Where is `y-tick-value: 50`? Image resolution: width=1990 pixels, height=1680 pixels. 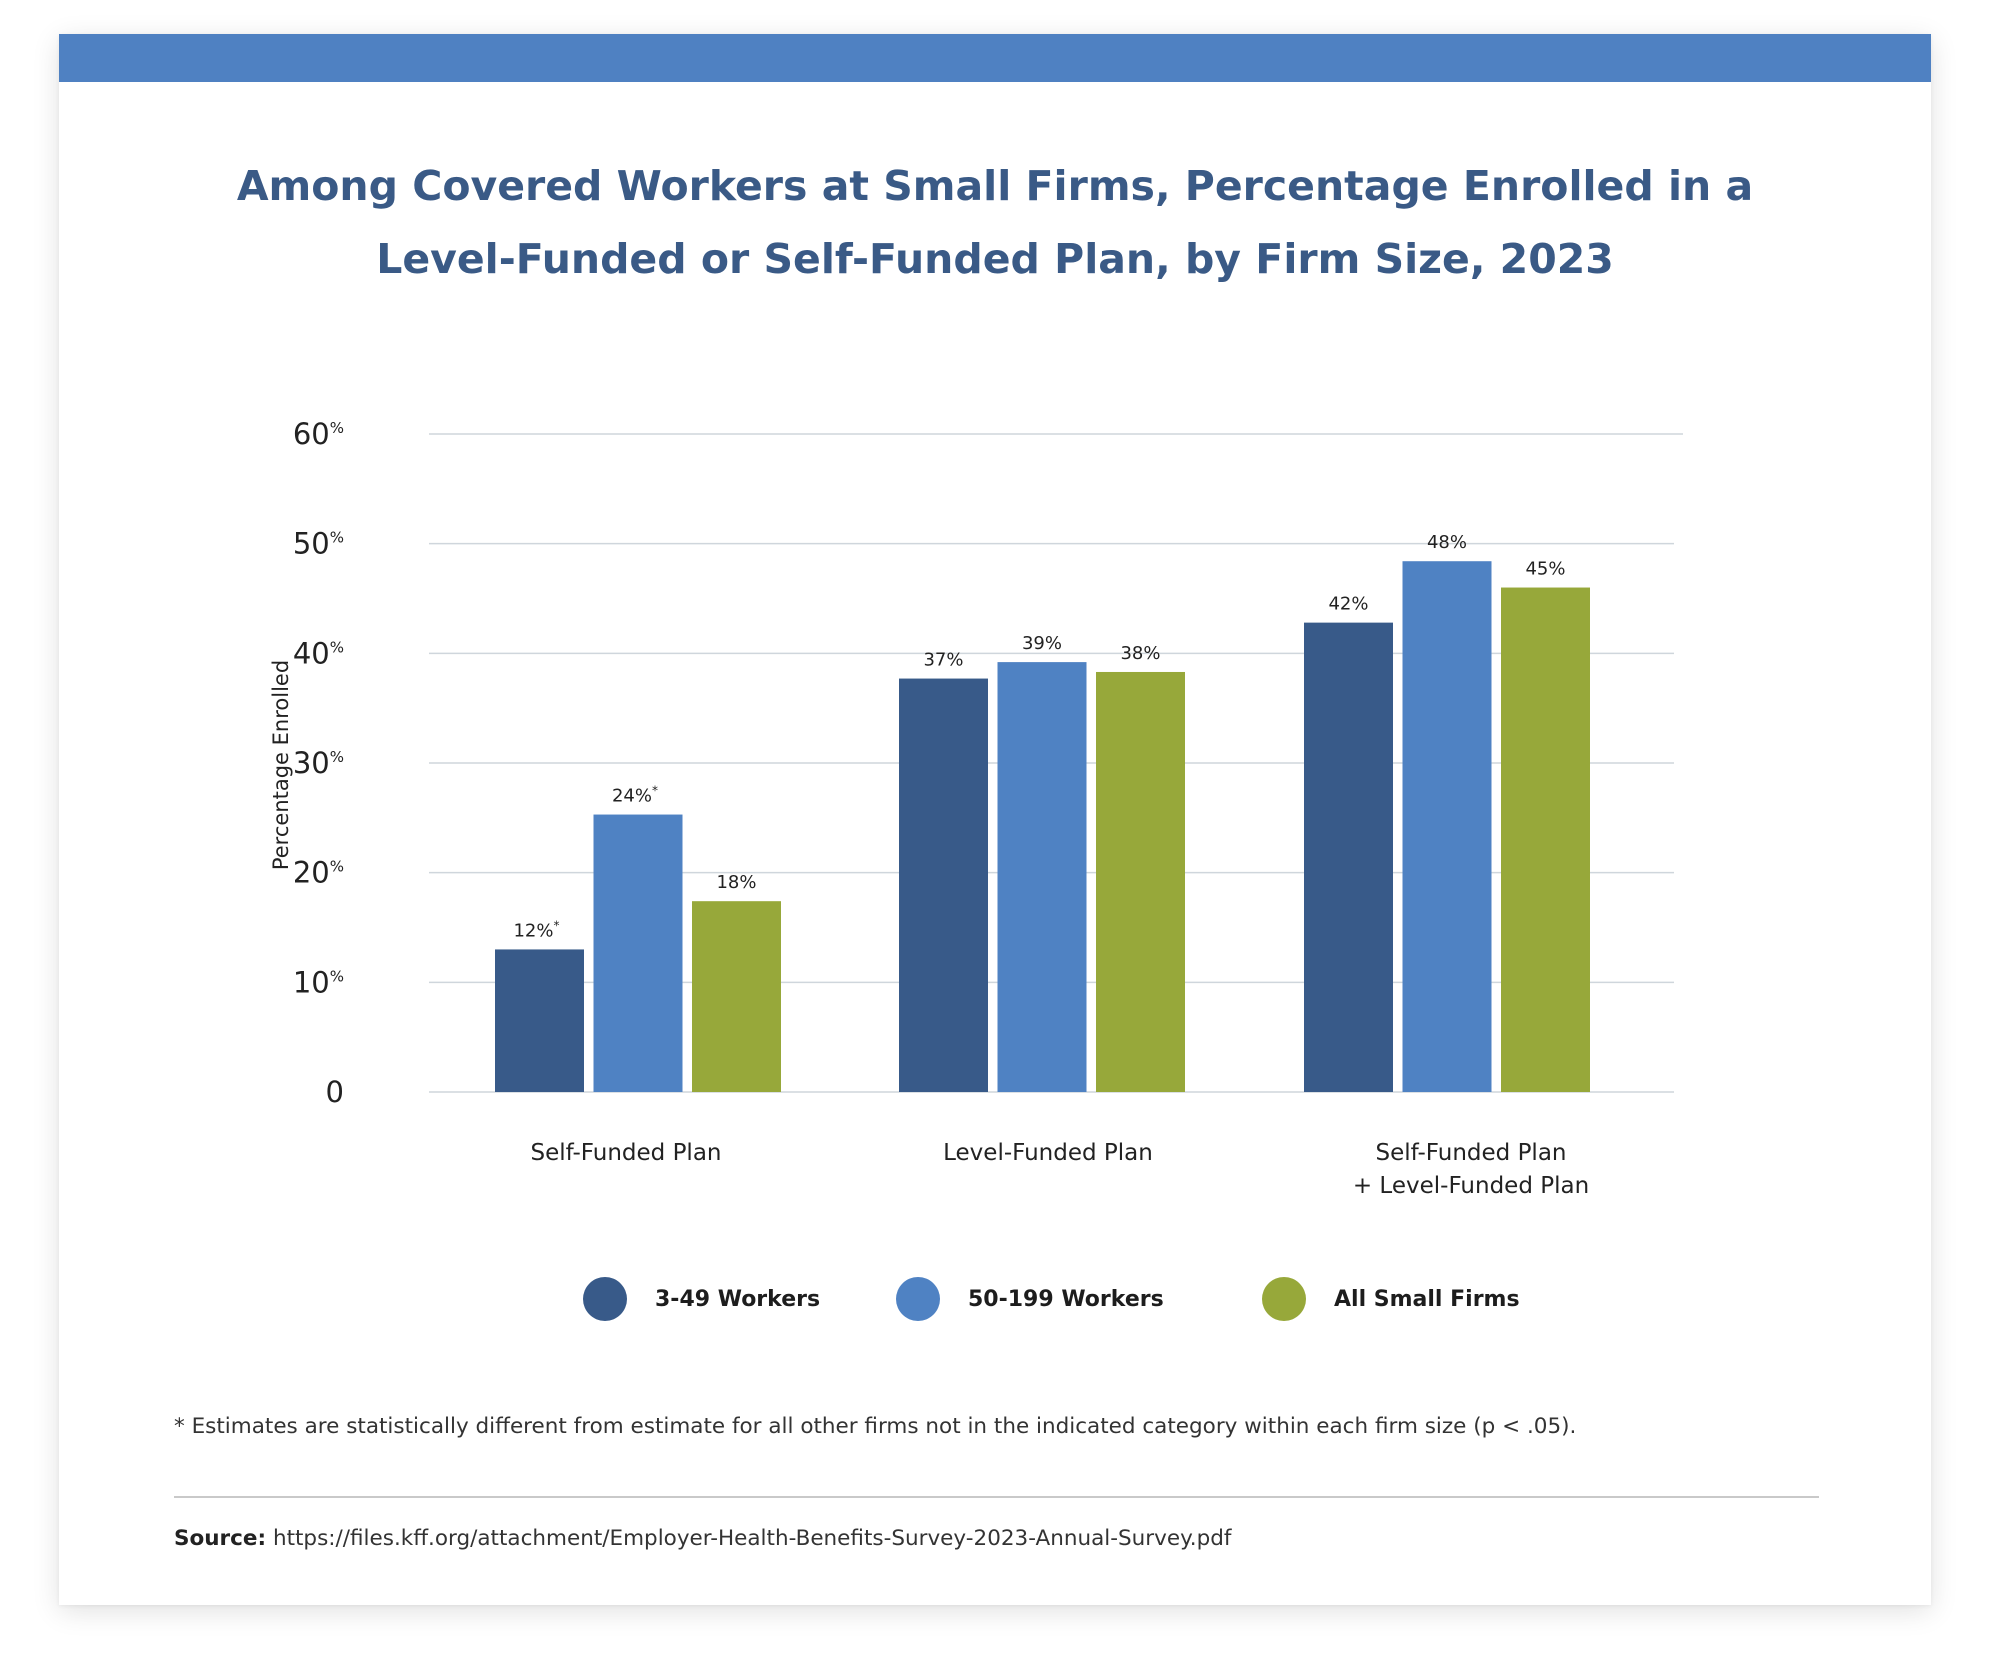 y-tick-value: 50 is located at coordinates (311, 544).